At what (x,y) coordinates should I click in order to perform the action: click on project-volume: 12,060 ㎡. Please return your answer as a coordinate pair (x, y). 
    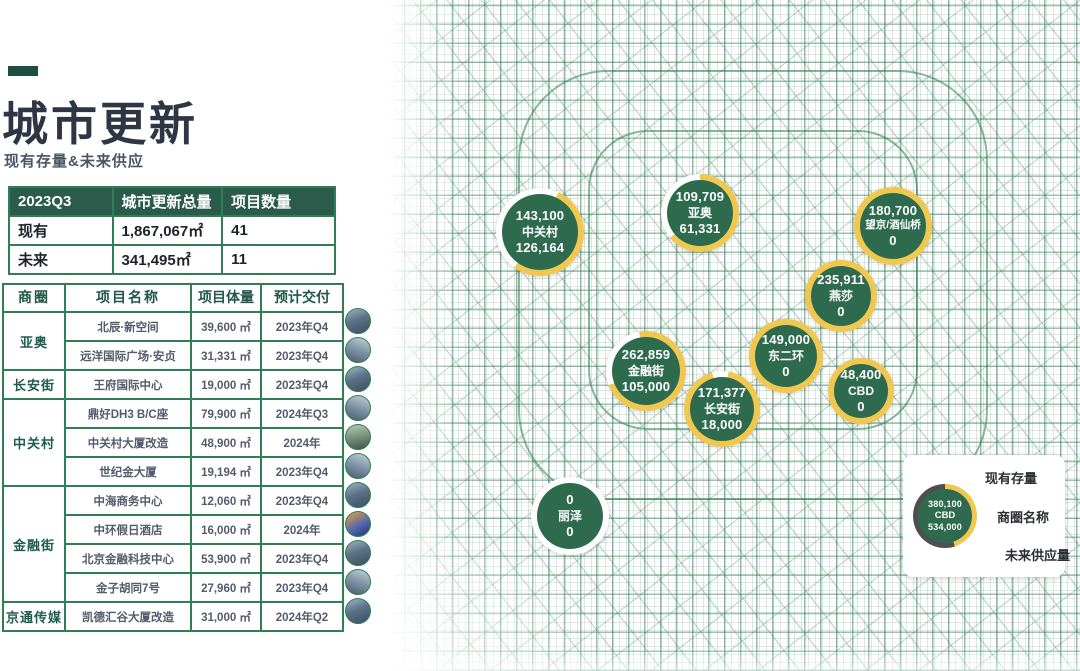
    Looking at the image, I should click on (226, 500).